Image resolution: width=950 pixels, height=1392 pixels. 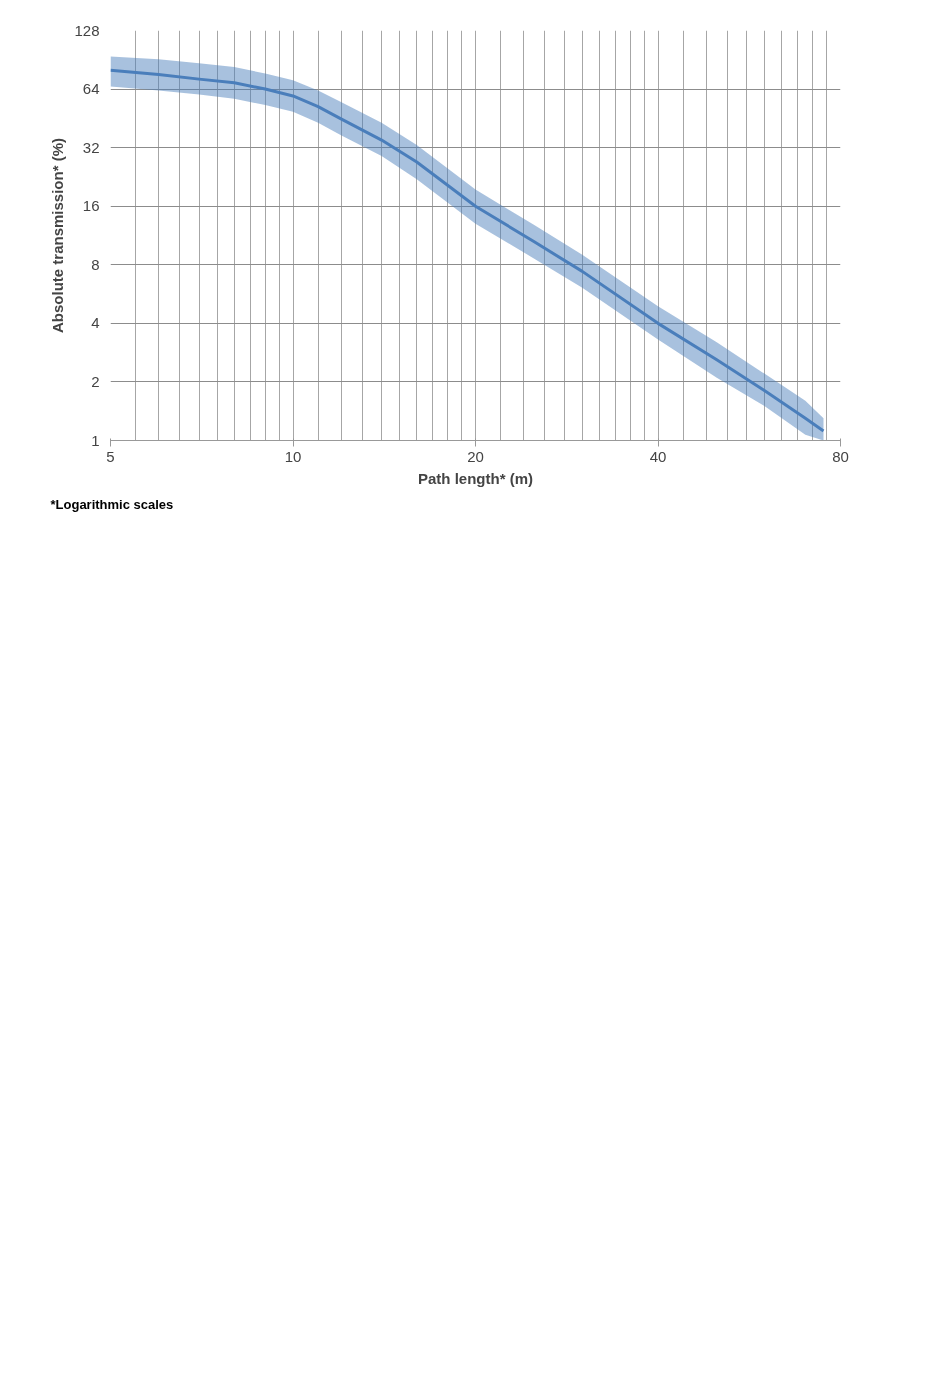 I want to click on y-tick-label: 2, so click(x=95, y=381).